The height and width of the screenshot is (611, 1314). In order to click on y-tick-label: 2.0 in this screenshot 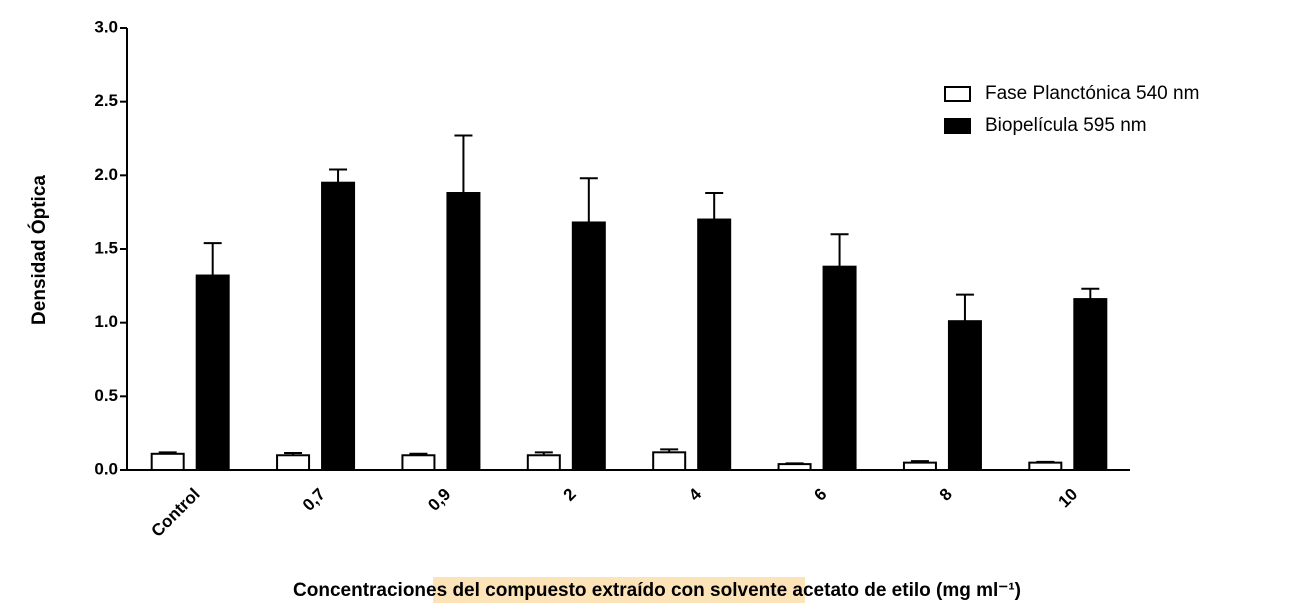, I will do `click(106, 174)`.